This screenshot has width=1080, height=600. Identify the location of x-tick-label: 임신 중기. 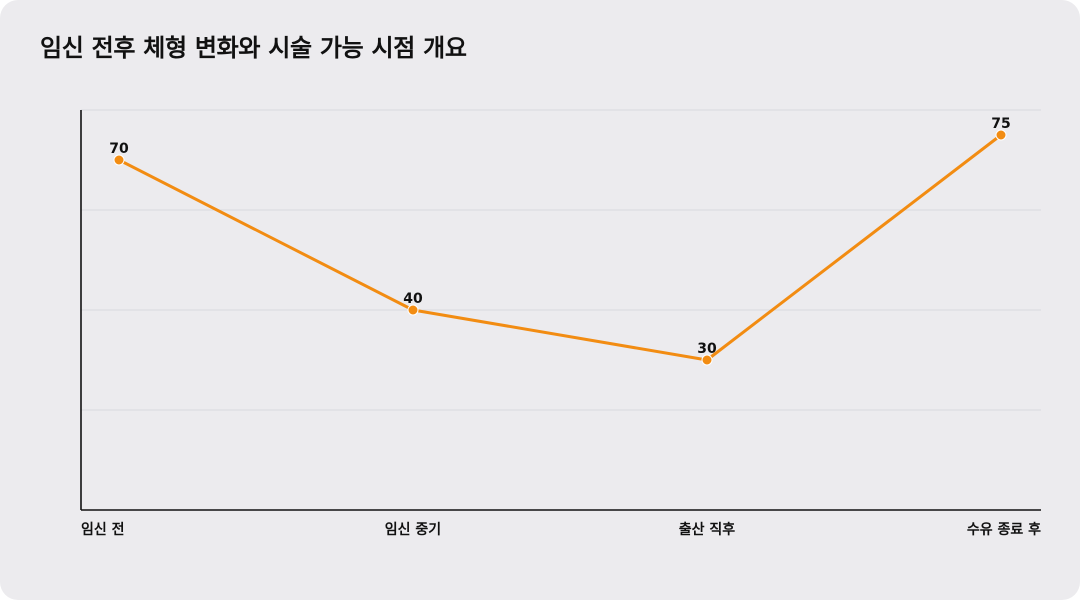
(413, 530).